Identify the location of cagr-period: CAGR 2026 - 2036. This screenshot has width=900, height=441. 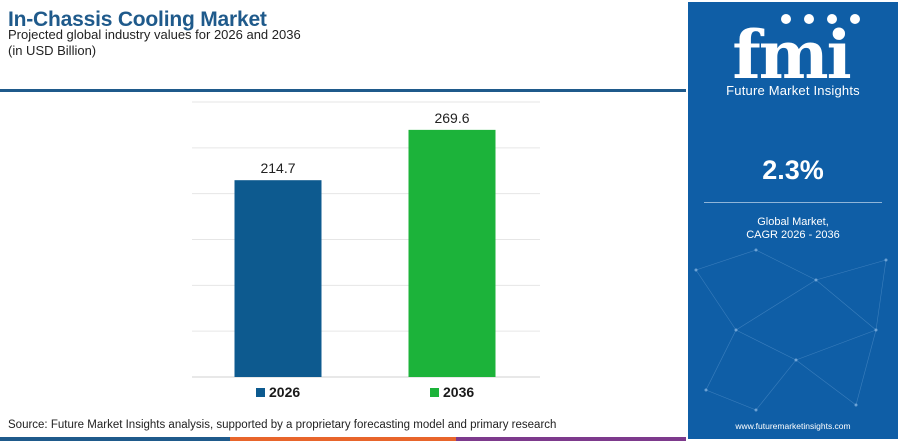
(793, 235).